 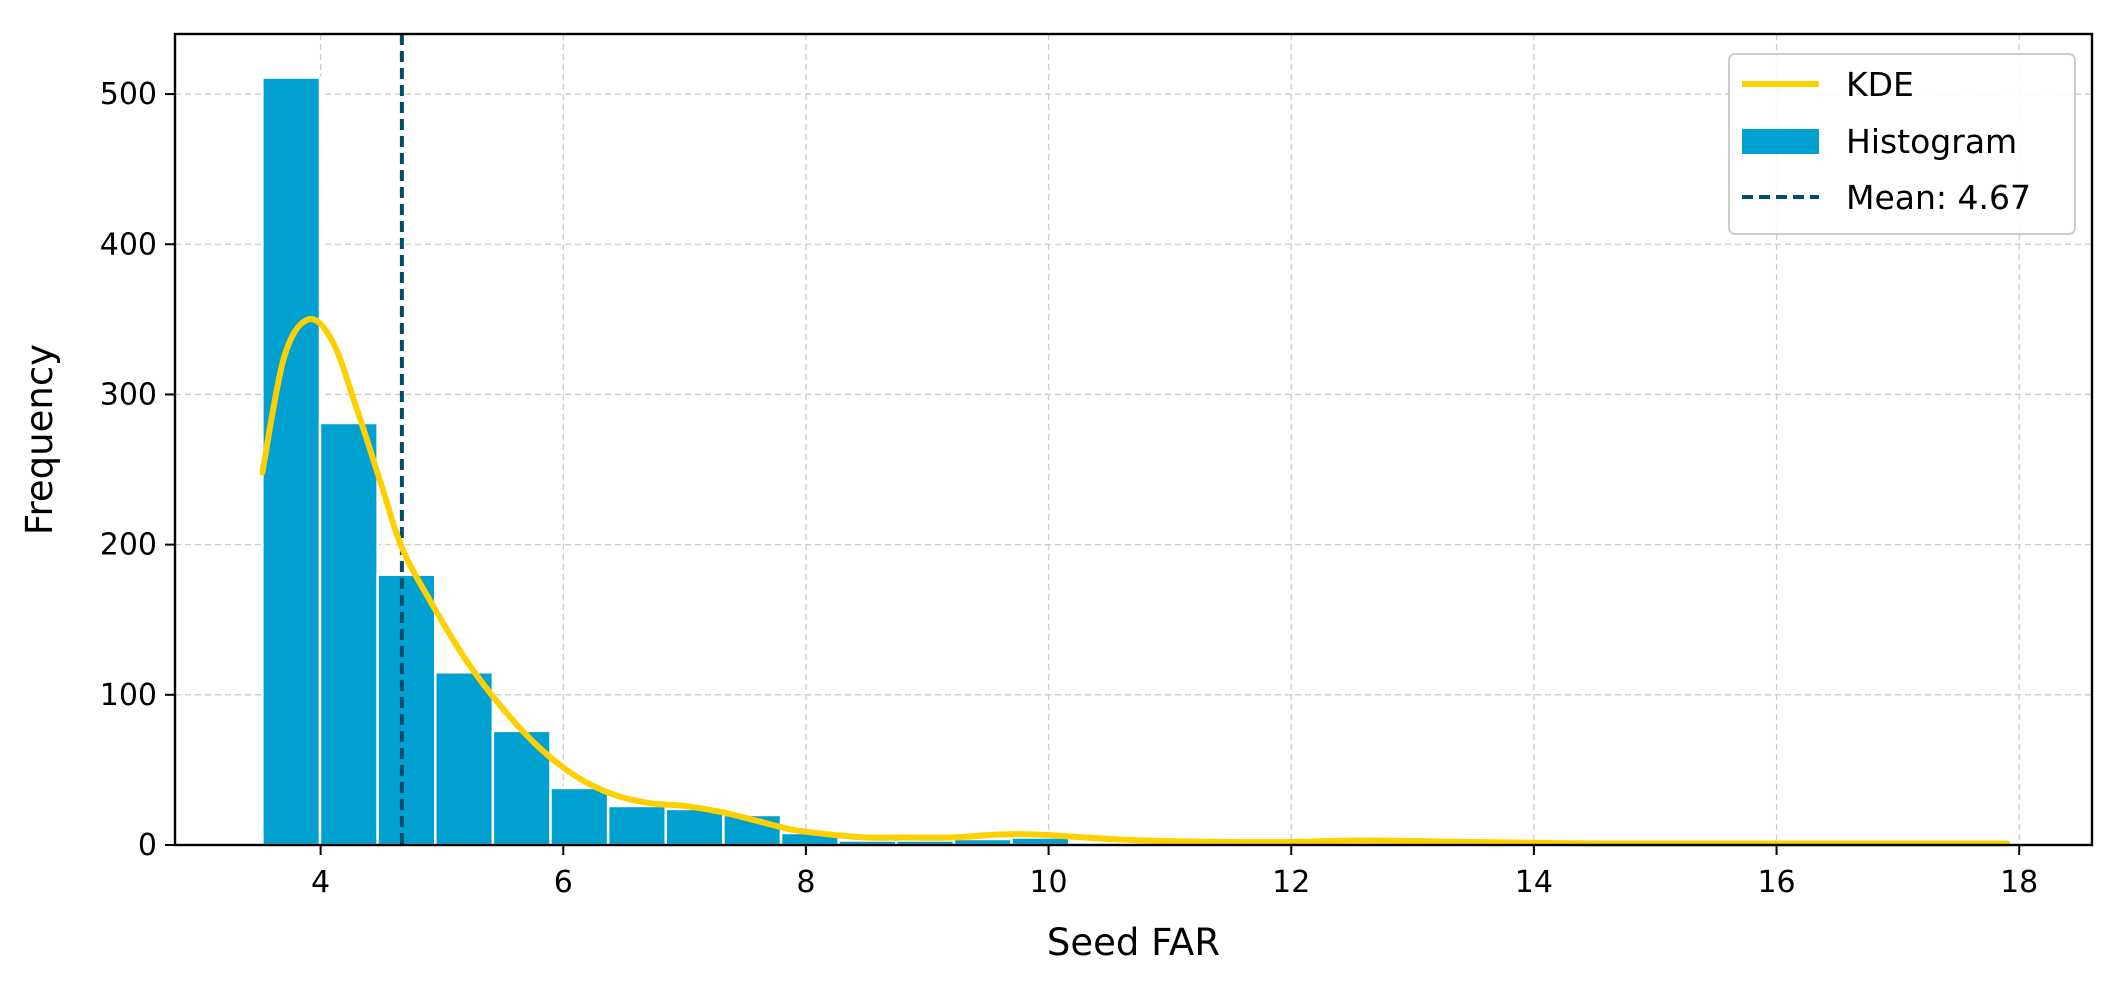 What do you see at coordinates (1880, 84) in the screenshot?
I see `legend-kde-label: KDE` at bounding box center [1880, 84].